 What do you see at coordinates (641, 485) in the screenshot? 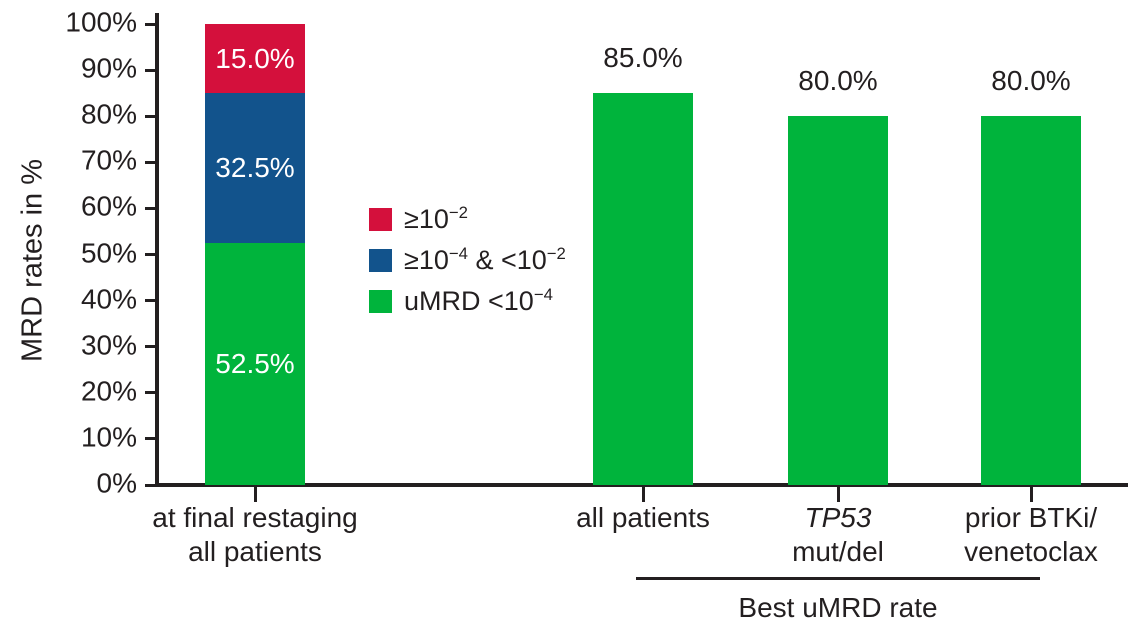
I see `x-axis-line` at bounding box center [641, 485].